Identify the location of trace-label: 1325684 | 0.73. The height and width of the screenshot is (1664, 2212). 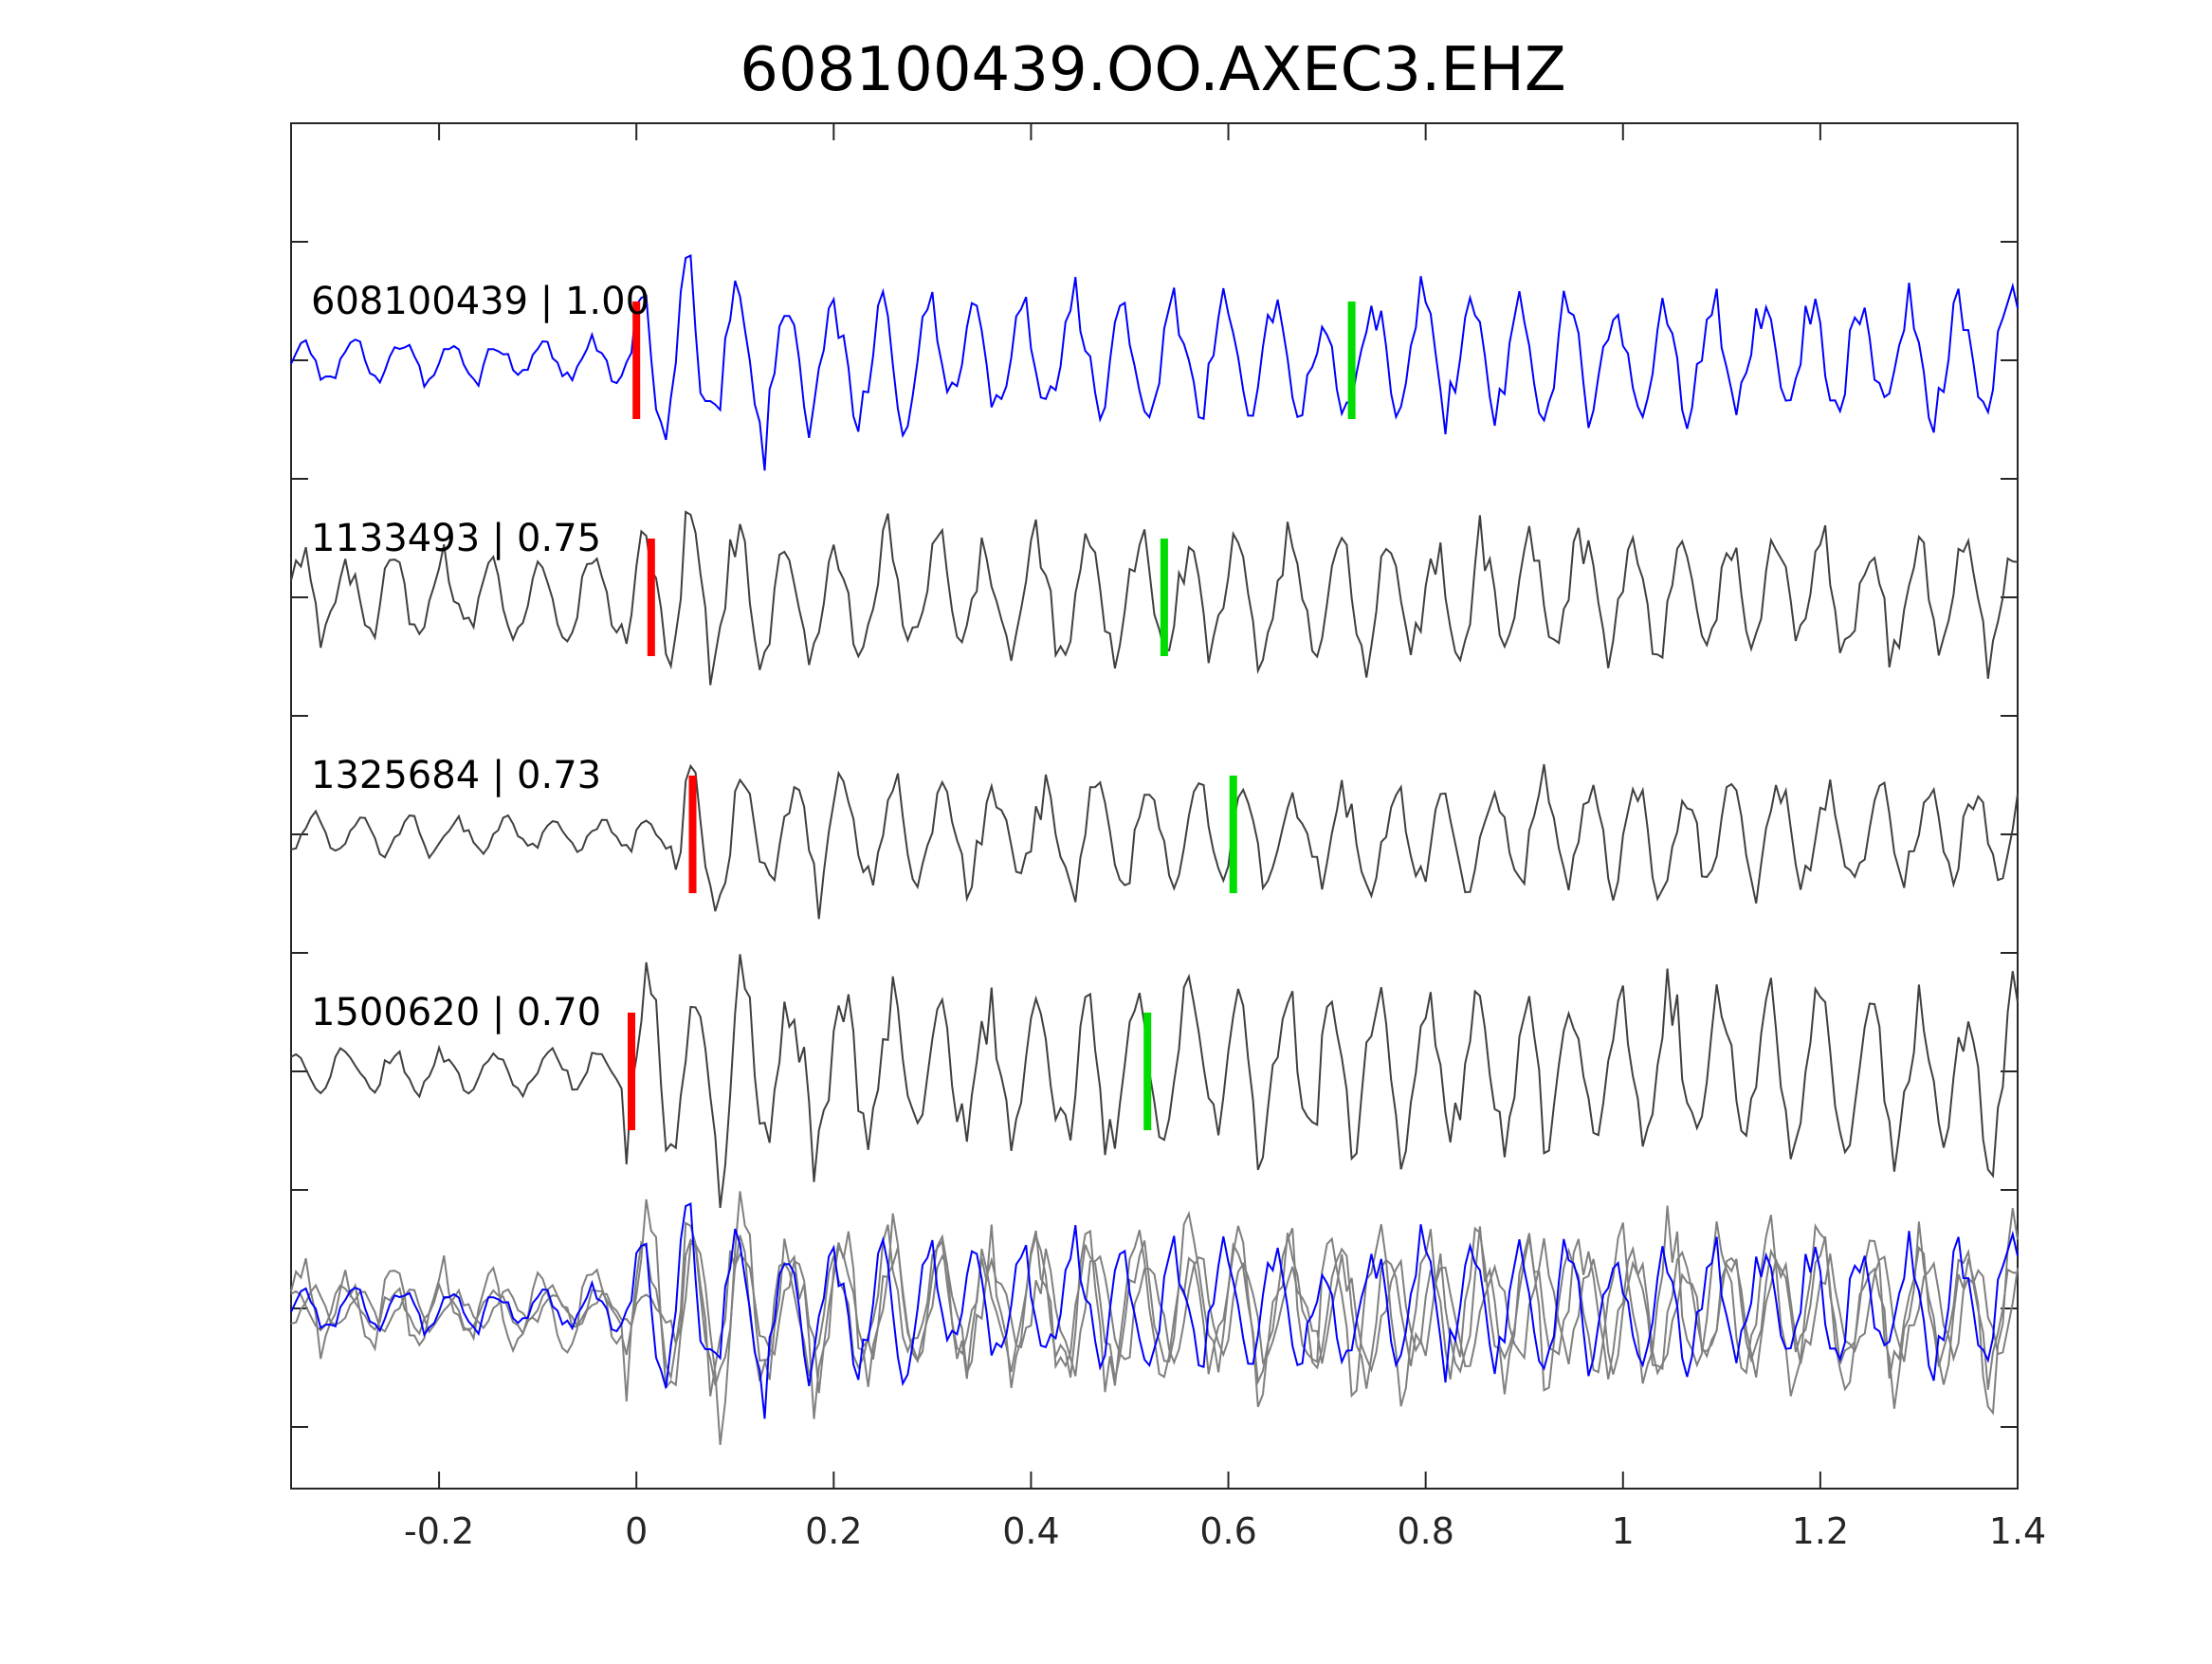
(456, 775).